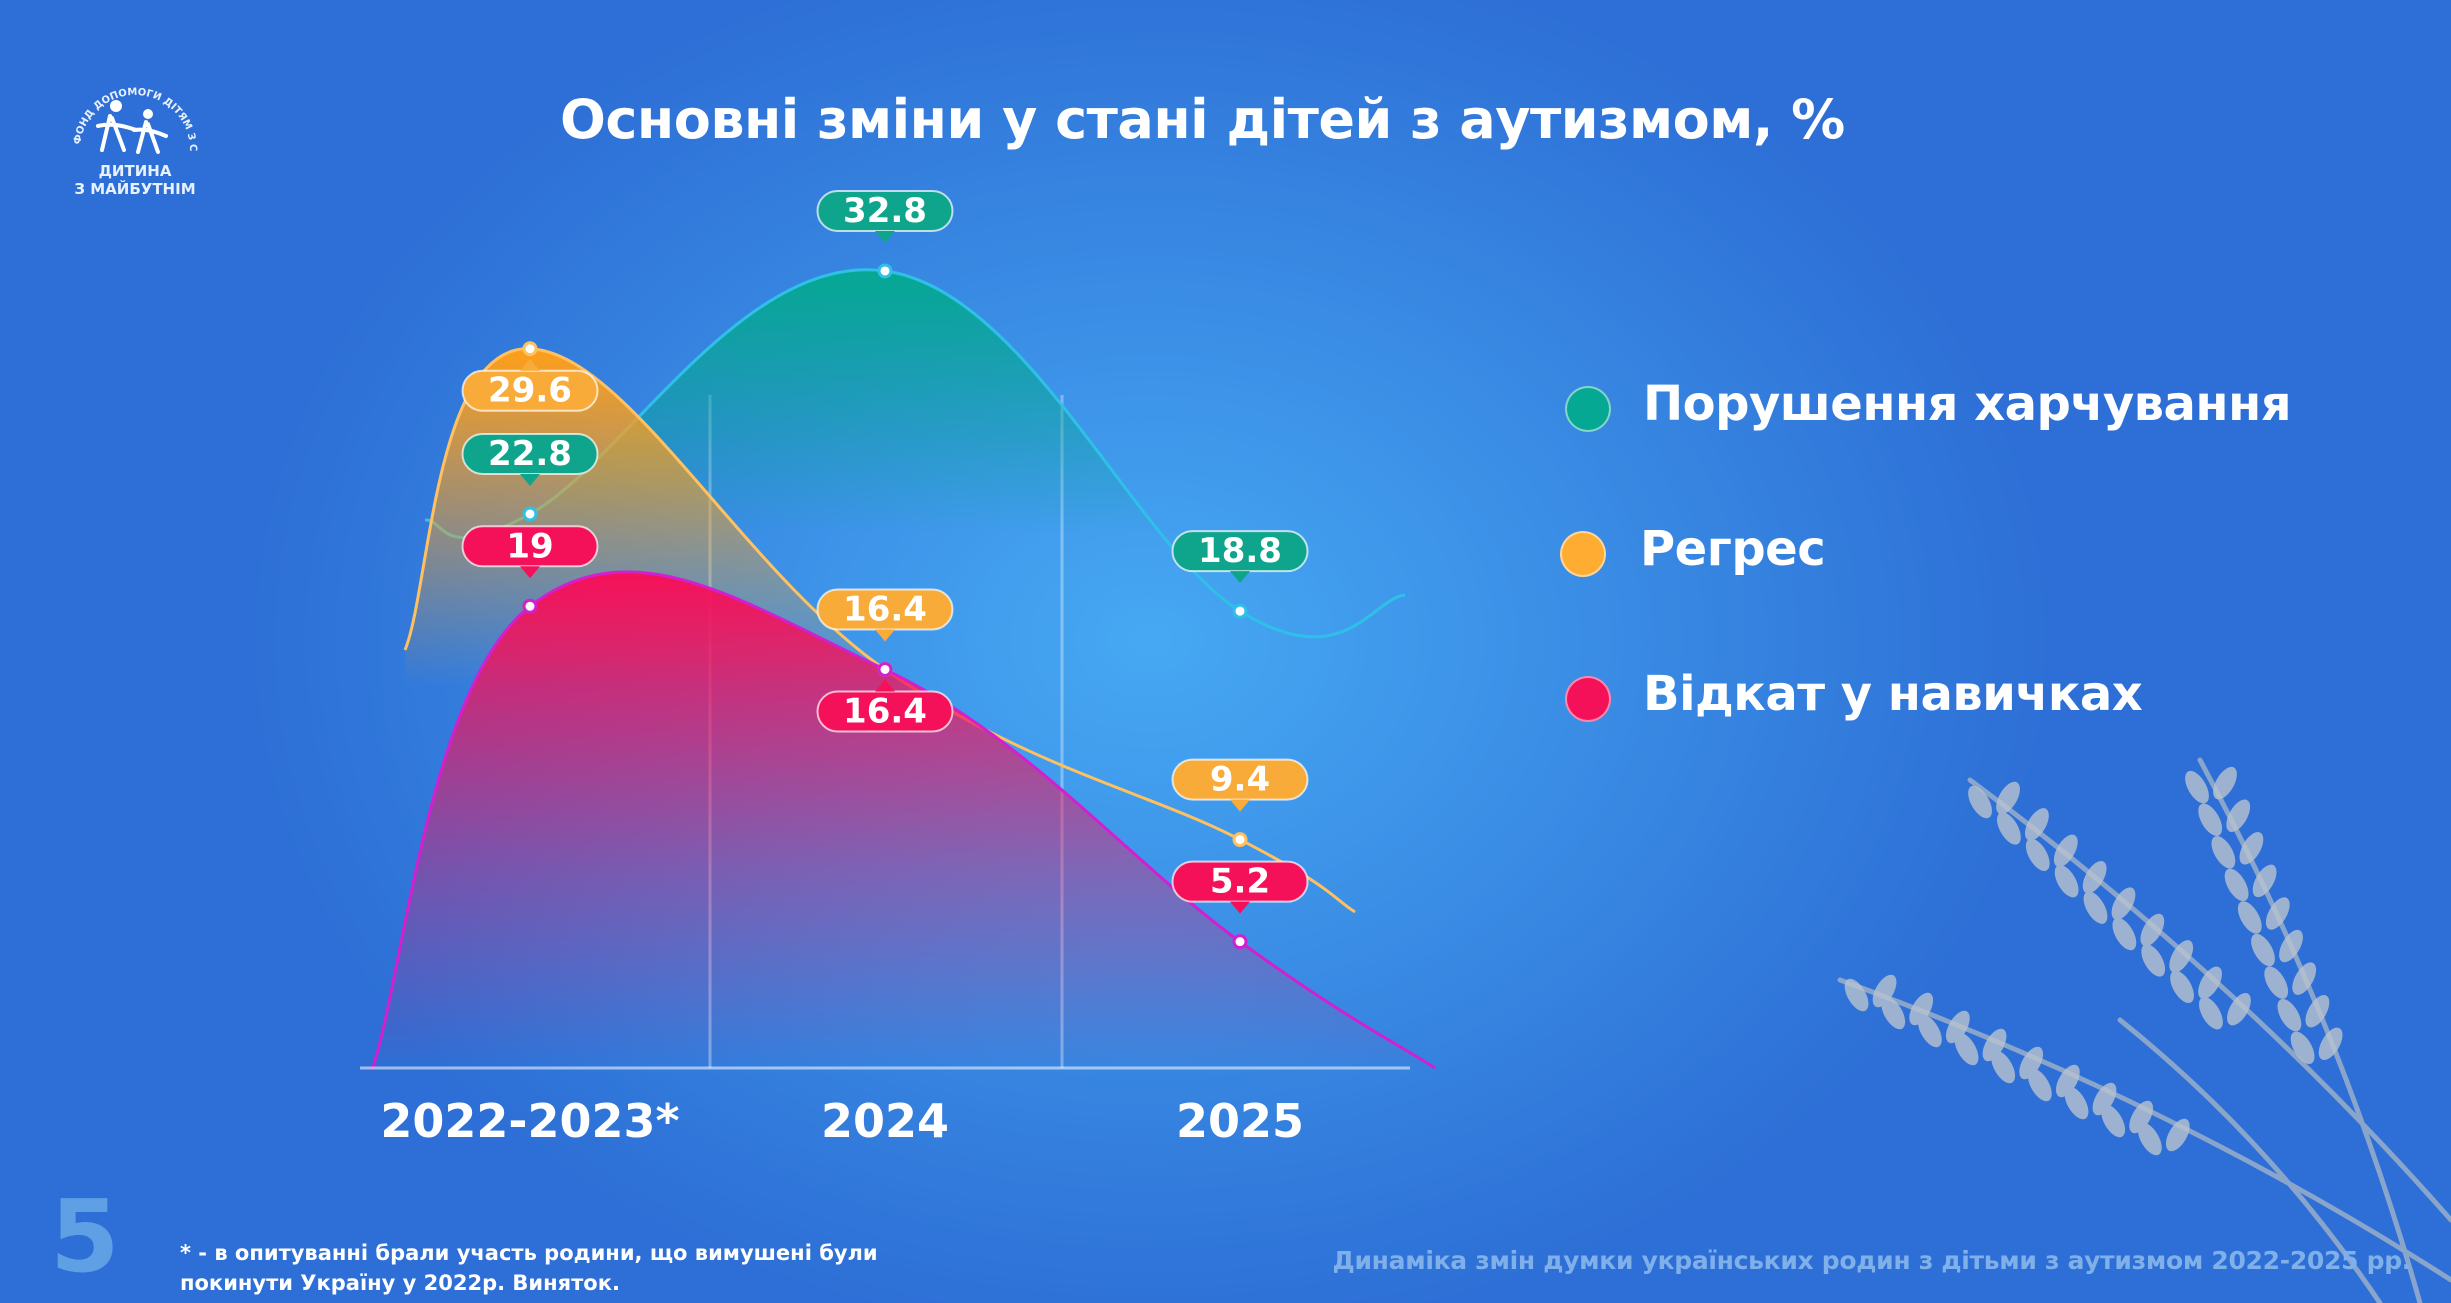  I want to click on children-figures-icon, so click(132, 127).